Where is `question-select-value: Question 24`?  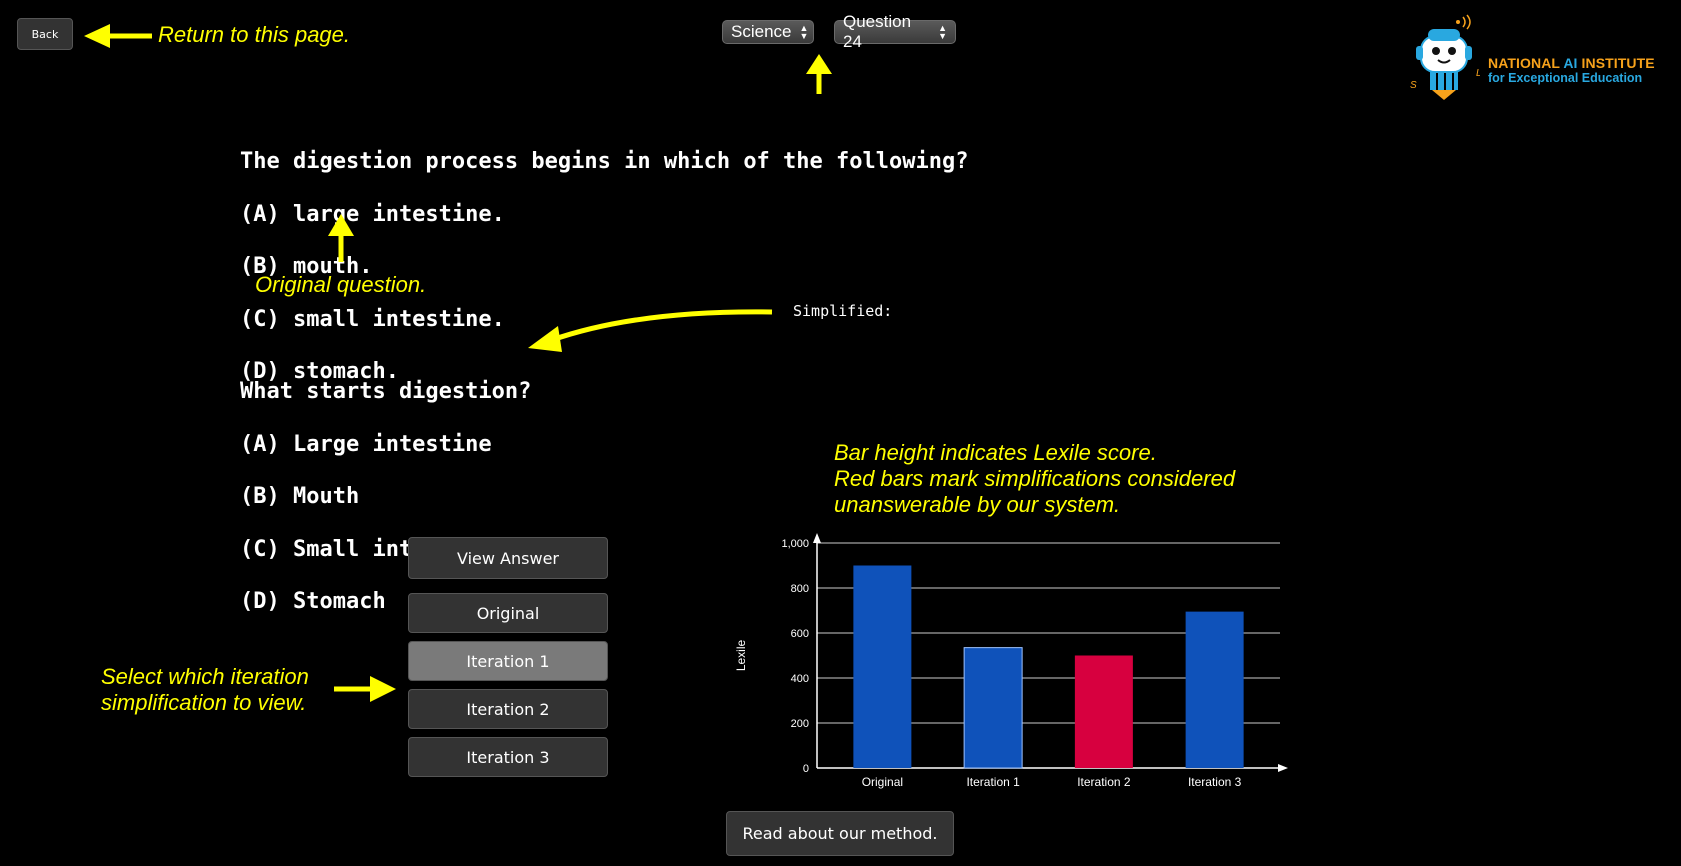
question-select-value: Question 24 is located at coordinates (877, 31).